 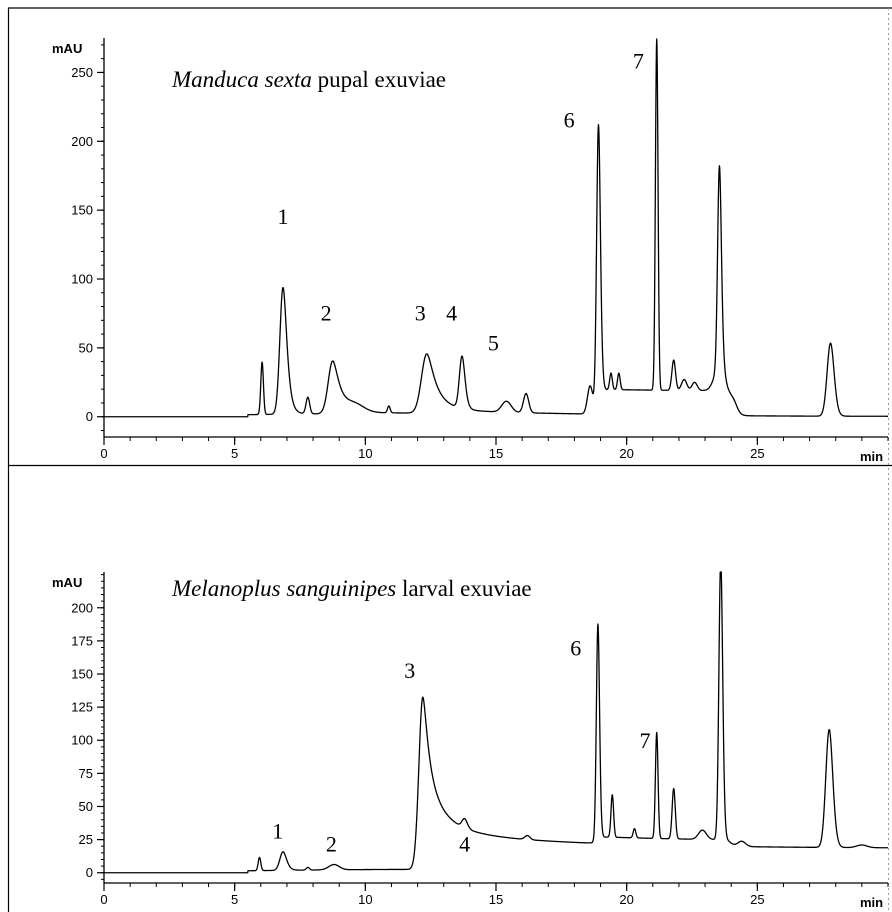 I want to click on y-tick-label: 25, so click(x=86, y=839).